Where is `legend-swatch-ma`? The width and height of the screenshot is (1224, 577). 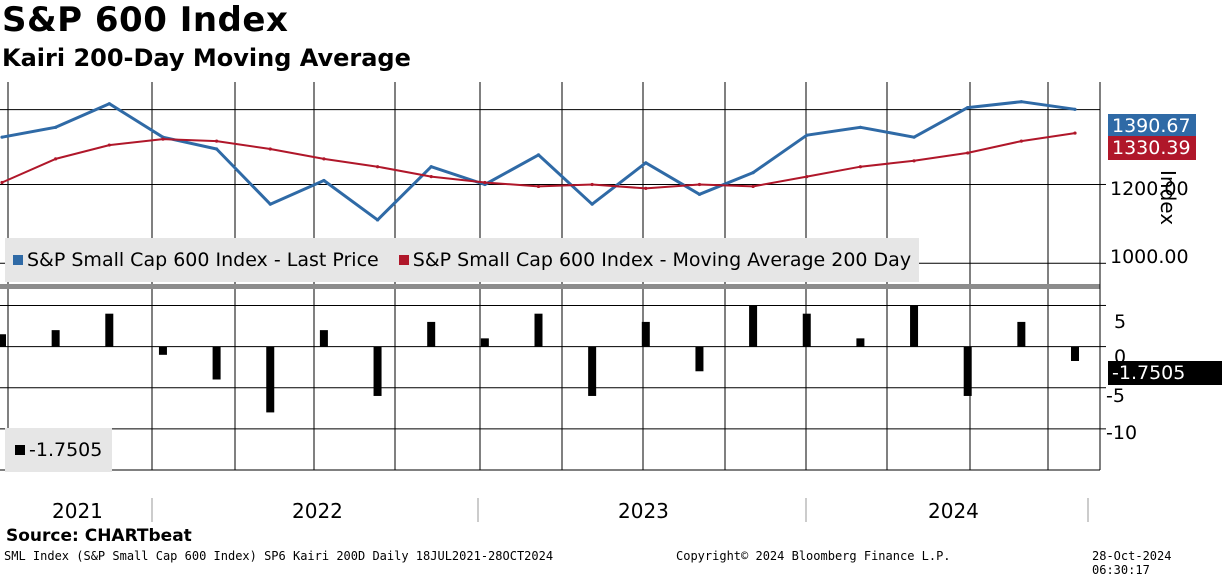 legend-swatch-ma is located at coordinates (403, 260).